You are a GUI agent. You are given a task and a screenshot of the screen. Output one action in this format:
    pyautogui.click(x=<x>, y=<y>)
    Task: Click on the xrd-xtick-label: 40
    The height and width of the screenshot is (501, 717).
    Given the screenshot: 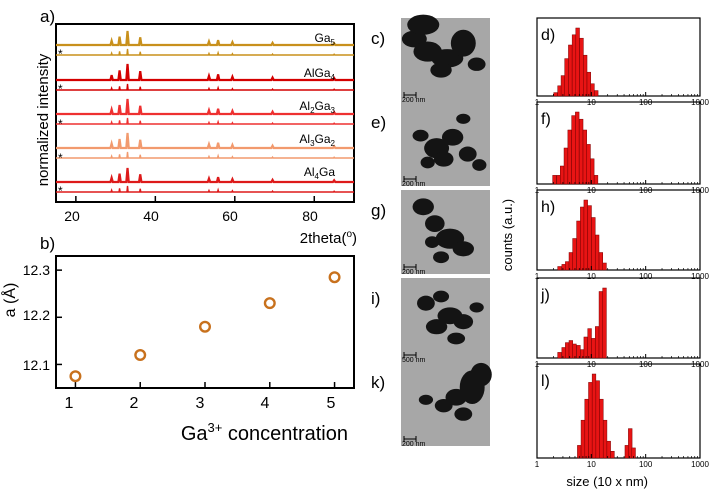 What is the action you would take?
    pyautogui.click(x=151, y=216)
    